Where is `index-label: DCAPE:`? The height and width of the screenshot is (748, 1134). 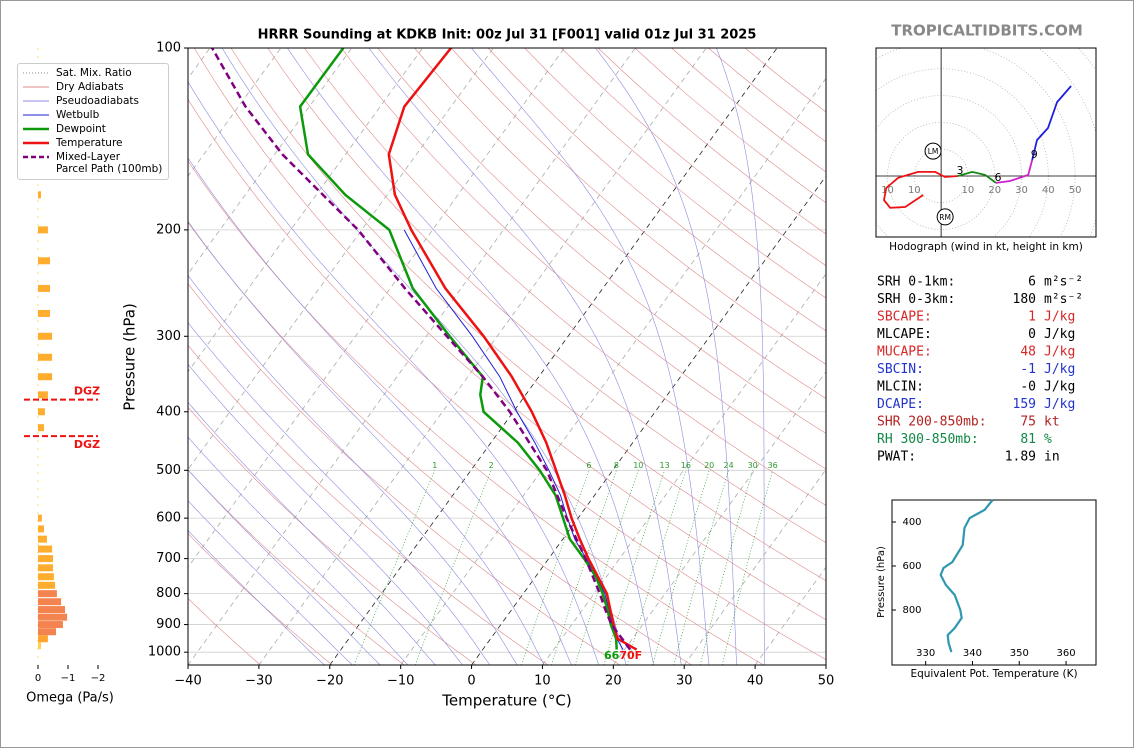
index-label: DCAPE: is located at coordinates (900, 404).